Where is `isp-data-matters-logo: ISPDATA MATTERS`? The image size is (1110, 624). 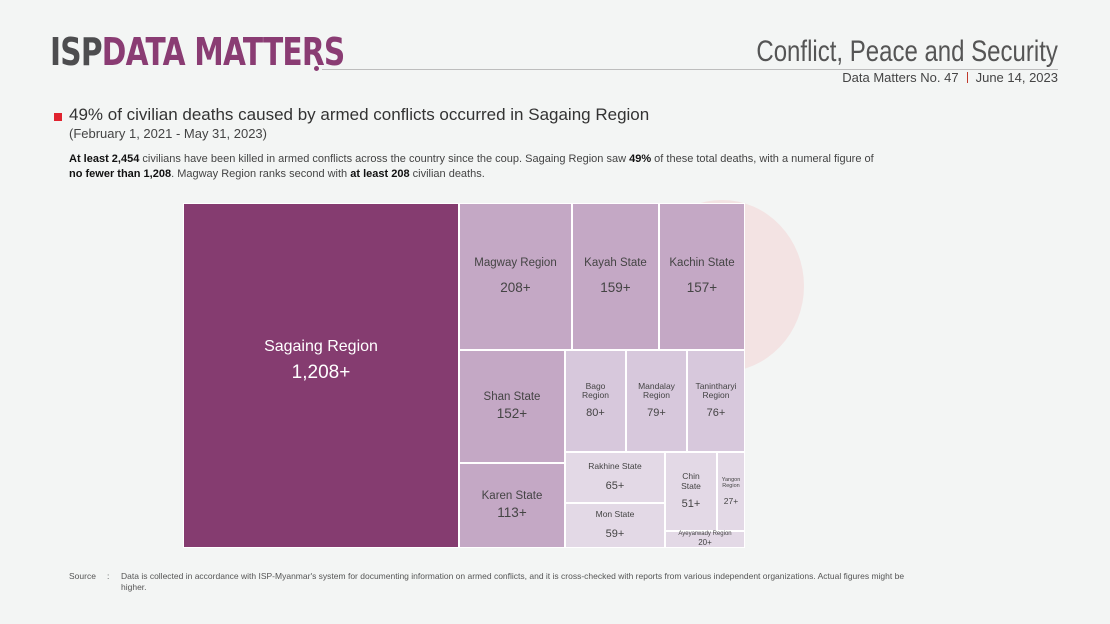 isp-data-matters-logo: ISPDATA MATTERS is located at coordinates (197, 52).